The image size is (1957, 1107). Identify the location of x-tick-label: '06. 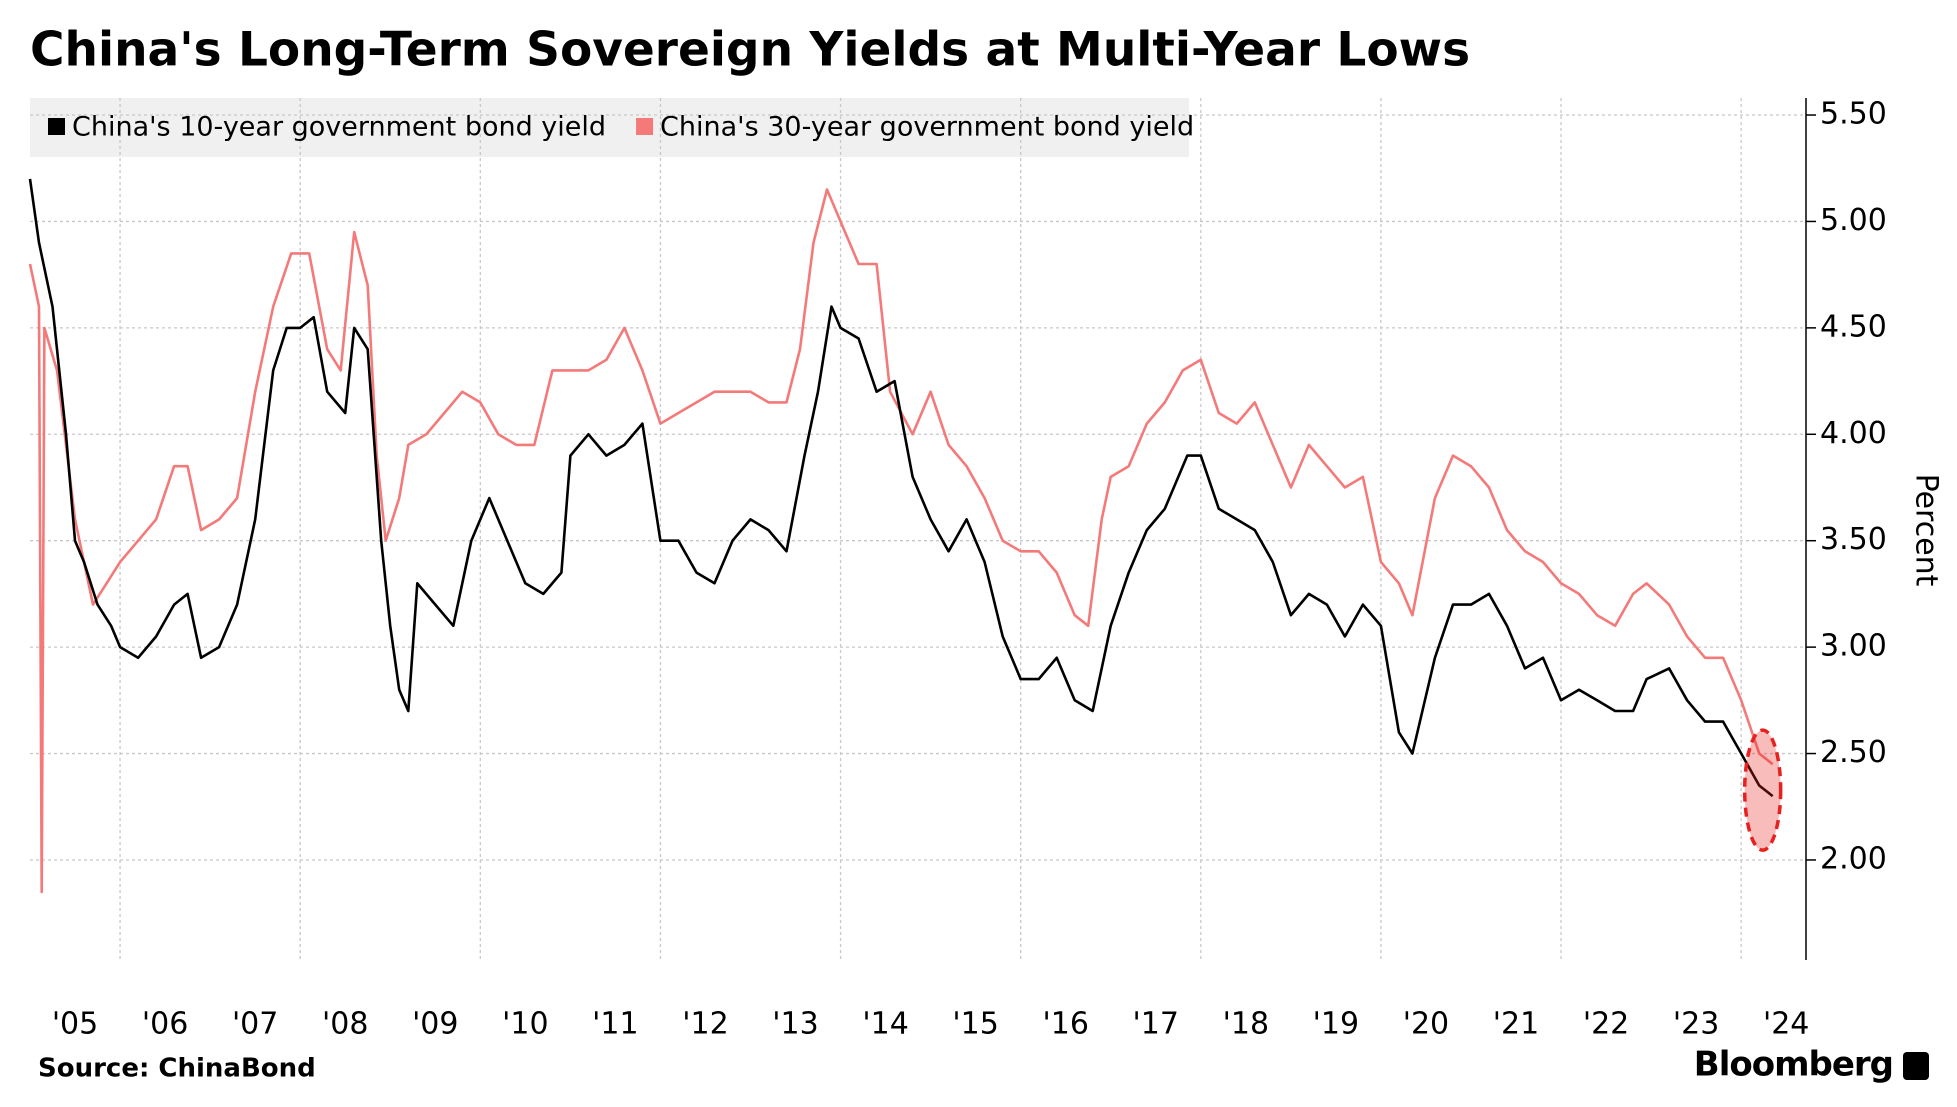
(165, 1024).